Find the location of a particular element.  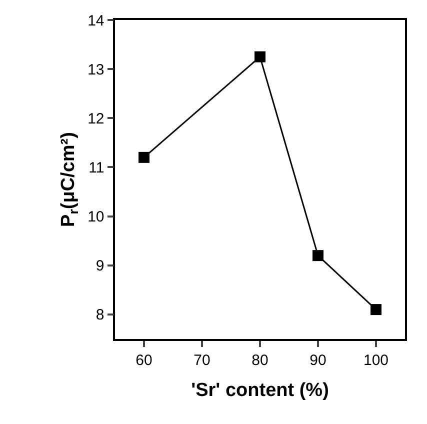

y-tick-label: 12 is located at coordinates (96, 119).